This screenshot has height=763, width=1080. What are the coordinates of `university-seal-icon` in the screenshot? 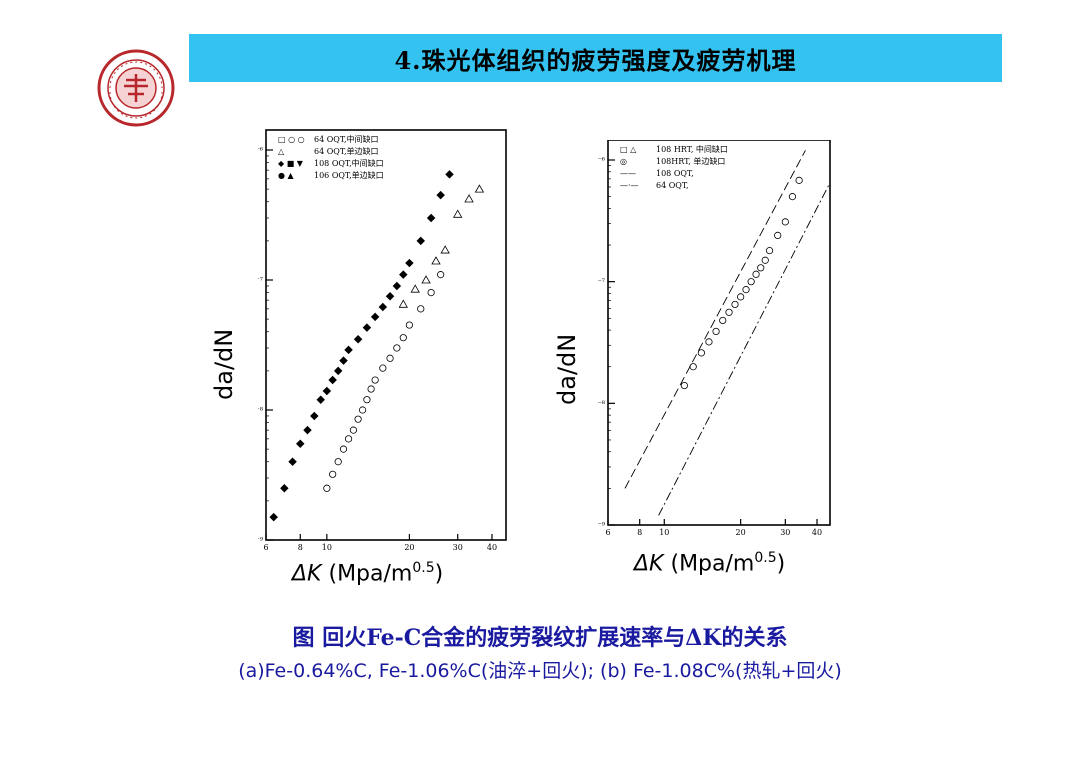 It's located at (136, 88).